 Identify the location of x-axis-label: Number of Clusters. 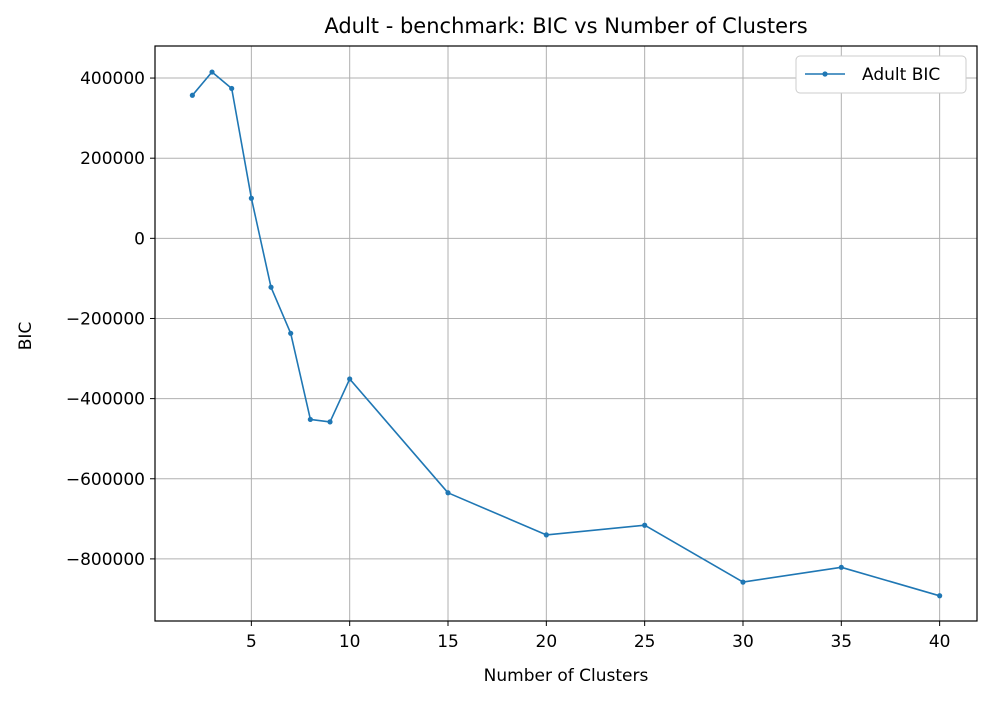
(566, 676).